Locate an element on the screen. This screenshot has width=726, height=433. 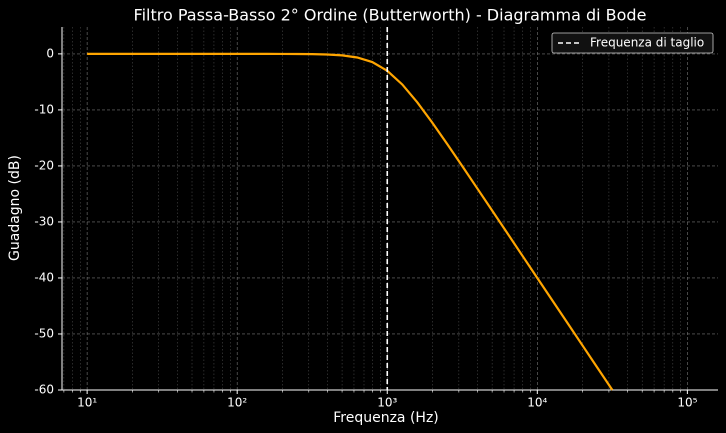
y-tick-label: -50 is located at coordinates (44, 333).